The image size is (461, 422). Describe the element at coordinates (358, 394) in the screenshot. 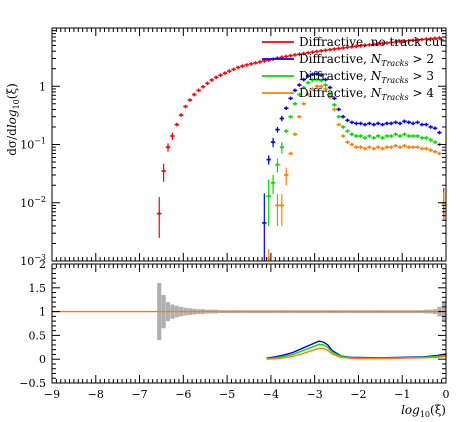

I see `x-tick-label: −2` at that location.